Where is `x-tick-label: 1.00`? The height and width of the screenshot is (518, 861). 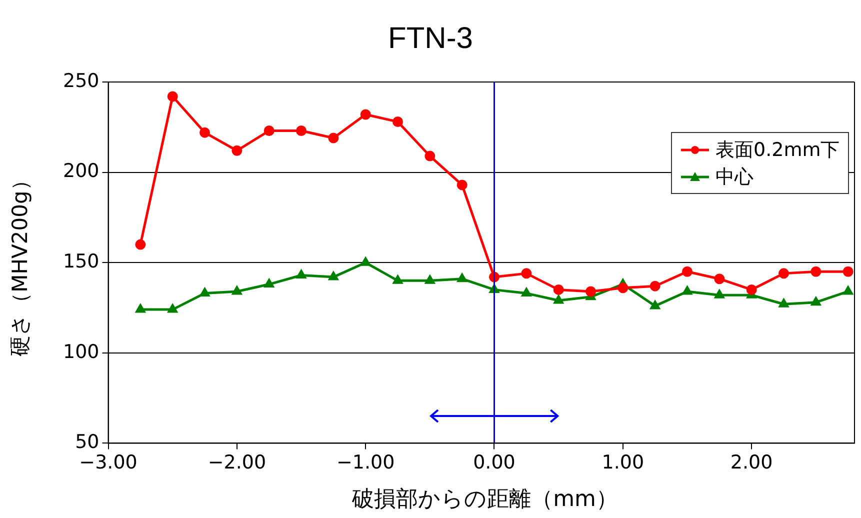
x-tick-label: 1.00 is located at coordinates (623, 463).